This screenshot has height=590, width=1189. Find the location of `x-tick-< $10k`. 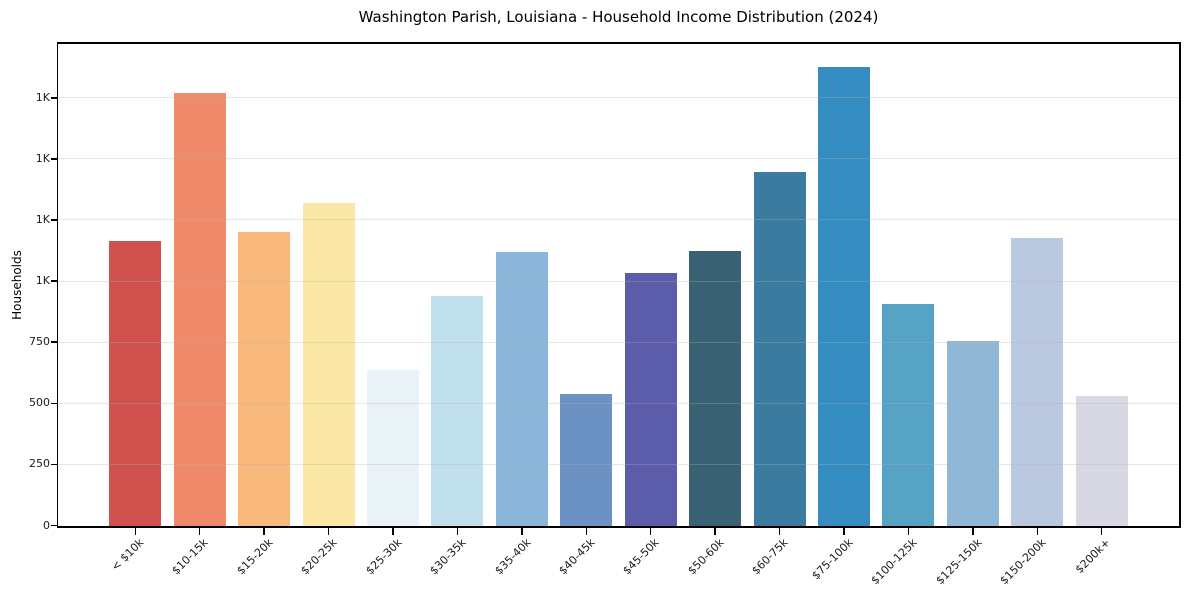

x-tick-< $10k is located at coordinates (135, 531).